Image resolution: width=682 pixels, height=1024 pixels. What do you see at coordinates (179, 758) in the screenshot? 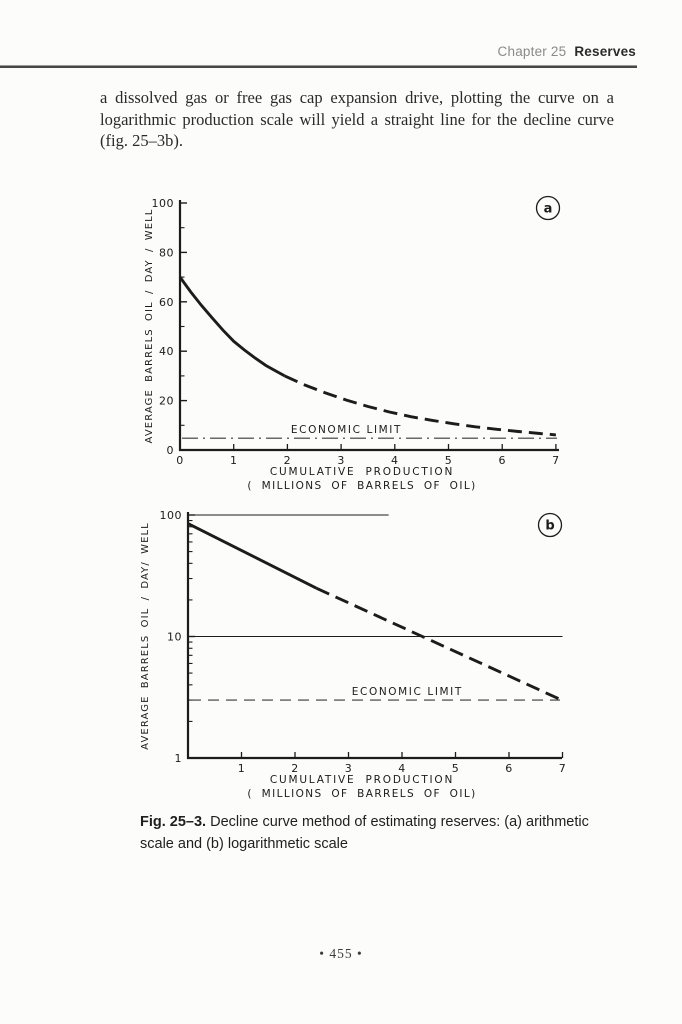
I see `y-tick-label: 1` at bounding box center [179, 758].